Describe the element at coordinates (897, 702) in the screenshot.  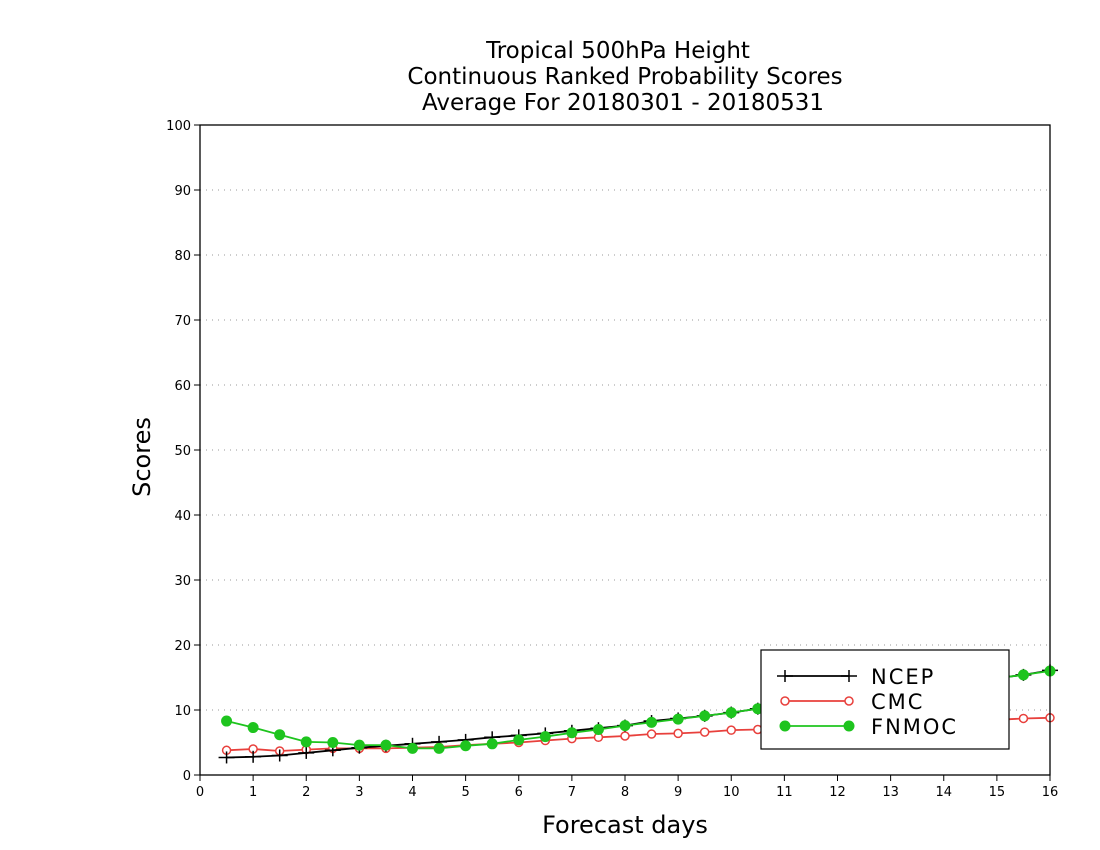
I see `legend-label-cmc: CMC` at that location.